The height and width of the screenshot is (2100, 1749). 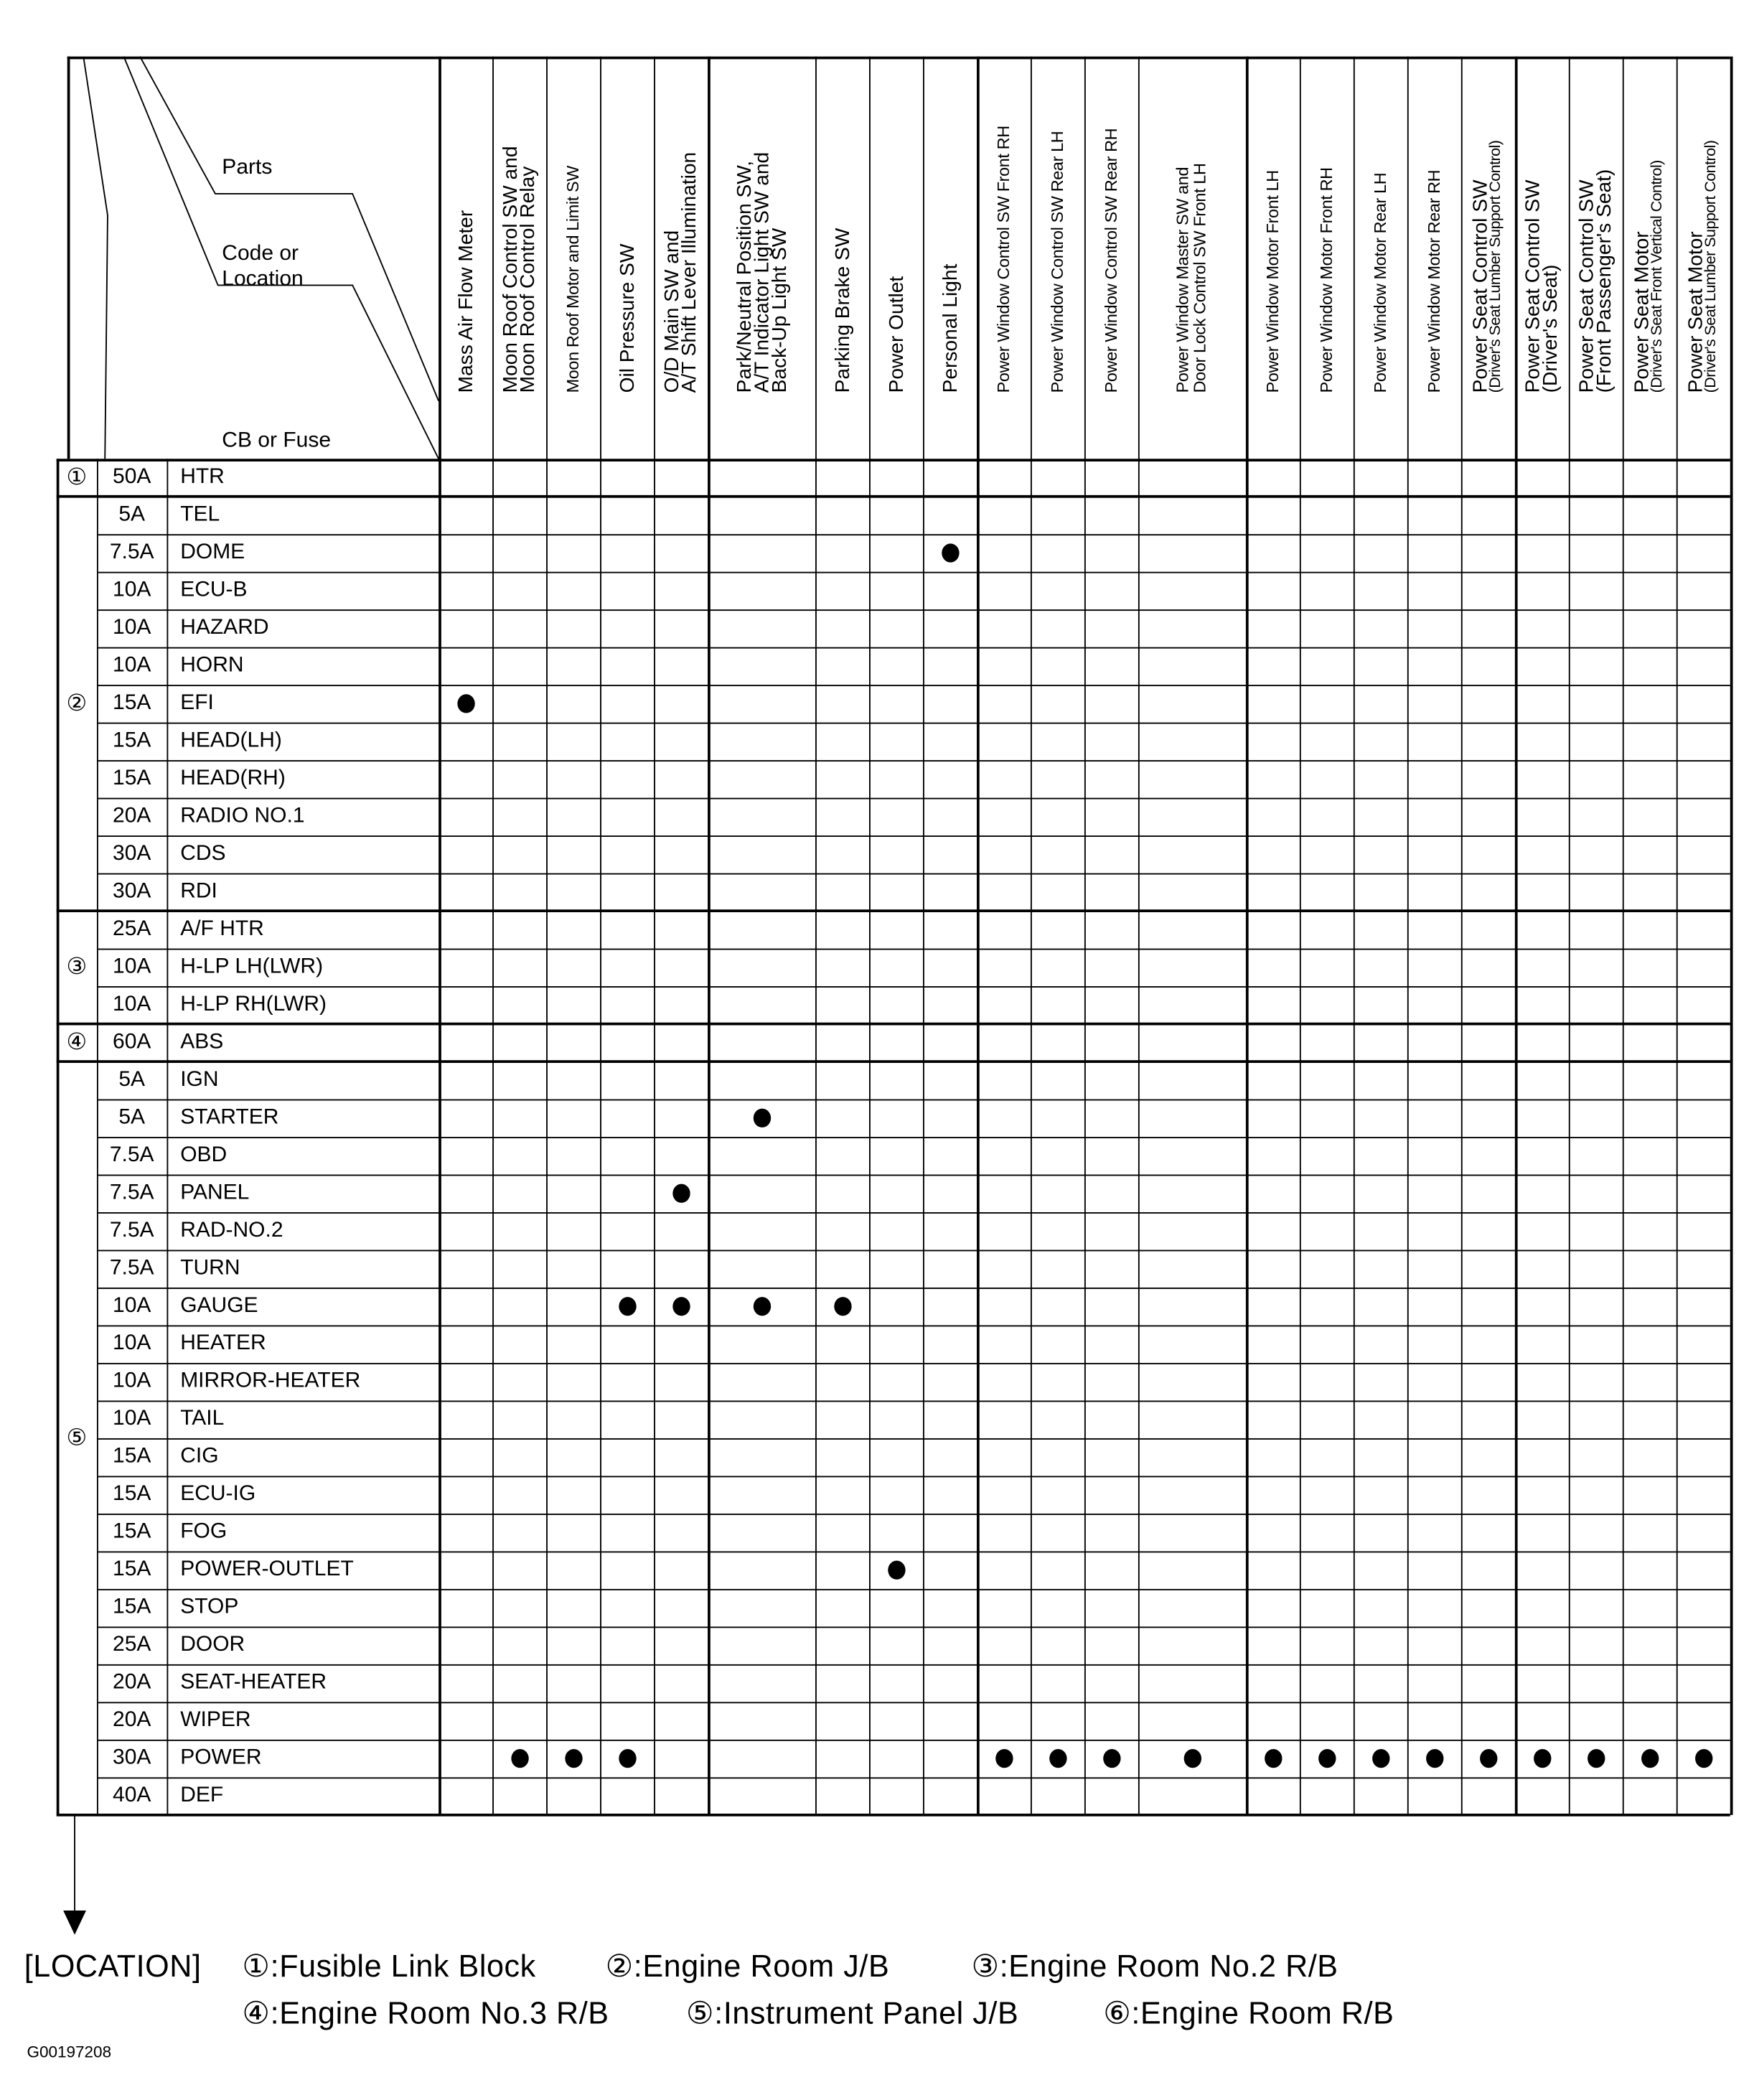 I want to click on fuse-name: DOME, so click(x=212, y=552).